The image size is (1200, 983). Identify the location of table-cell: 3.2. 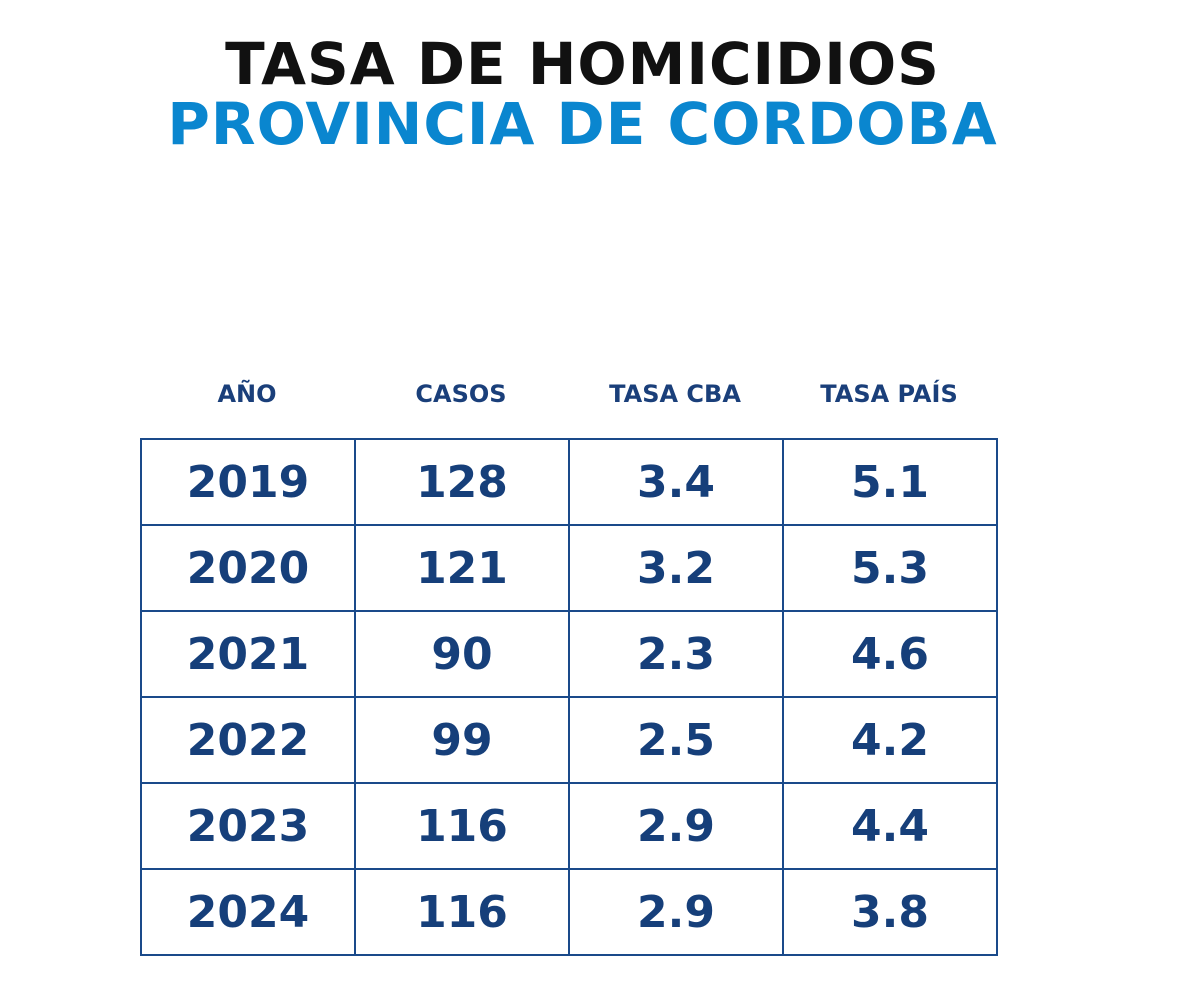
(676, 568).